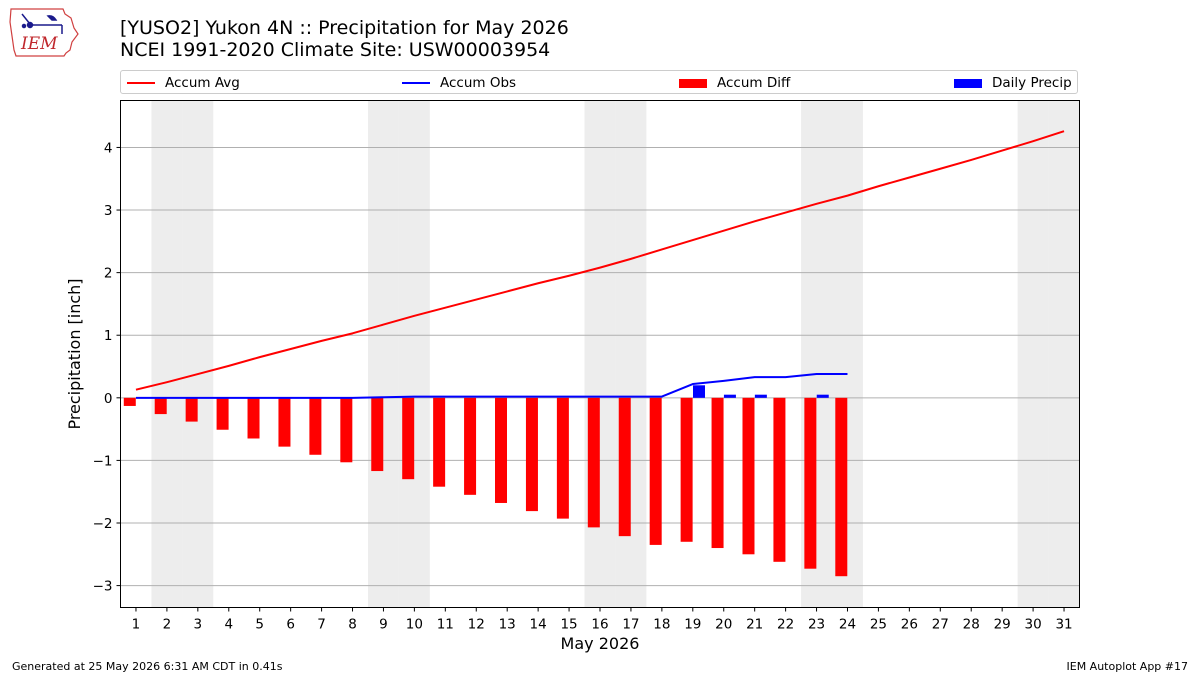 This screenshot has height=675, width=1200. Describe the element at coordinates (1002, 625) in the screenshot. I see `x-tick-label-29: 29` at that location.